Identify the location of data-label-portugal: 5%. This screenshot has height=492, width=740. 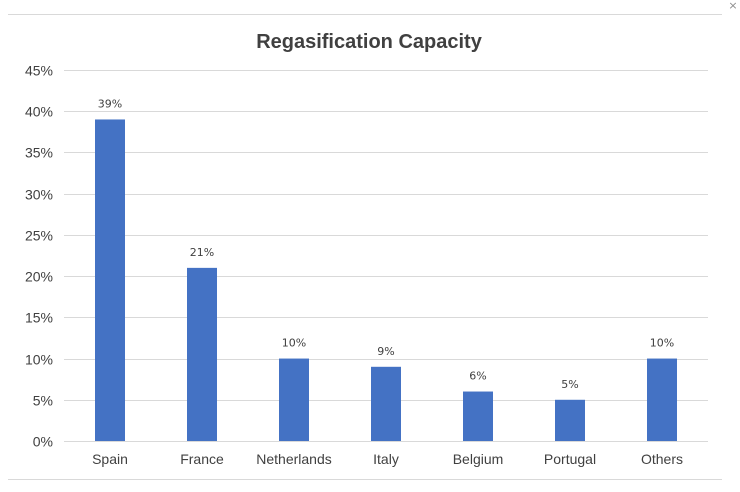
(569, 384).